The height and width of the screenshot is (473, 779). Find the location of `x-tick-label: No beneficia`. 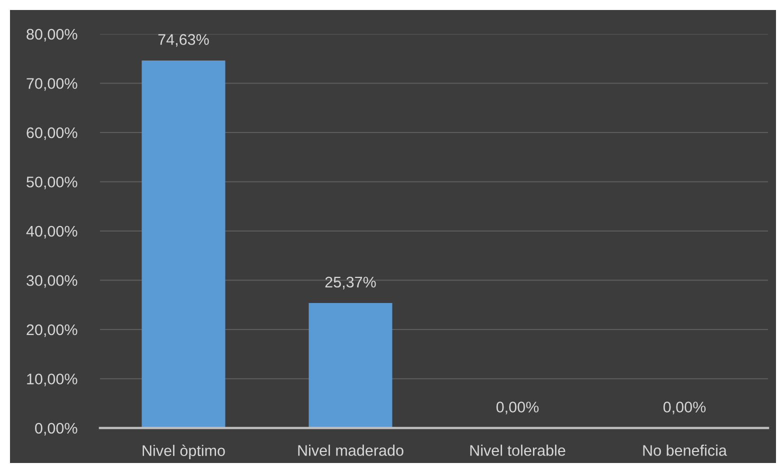

x-tick-label: No beneficia is located at coordinates (685, 450).